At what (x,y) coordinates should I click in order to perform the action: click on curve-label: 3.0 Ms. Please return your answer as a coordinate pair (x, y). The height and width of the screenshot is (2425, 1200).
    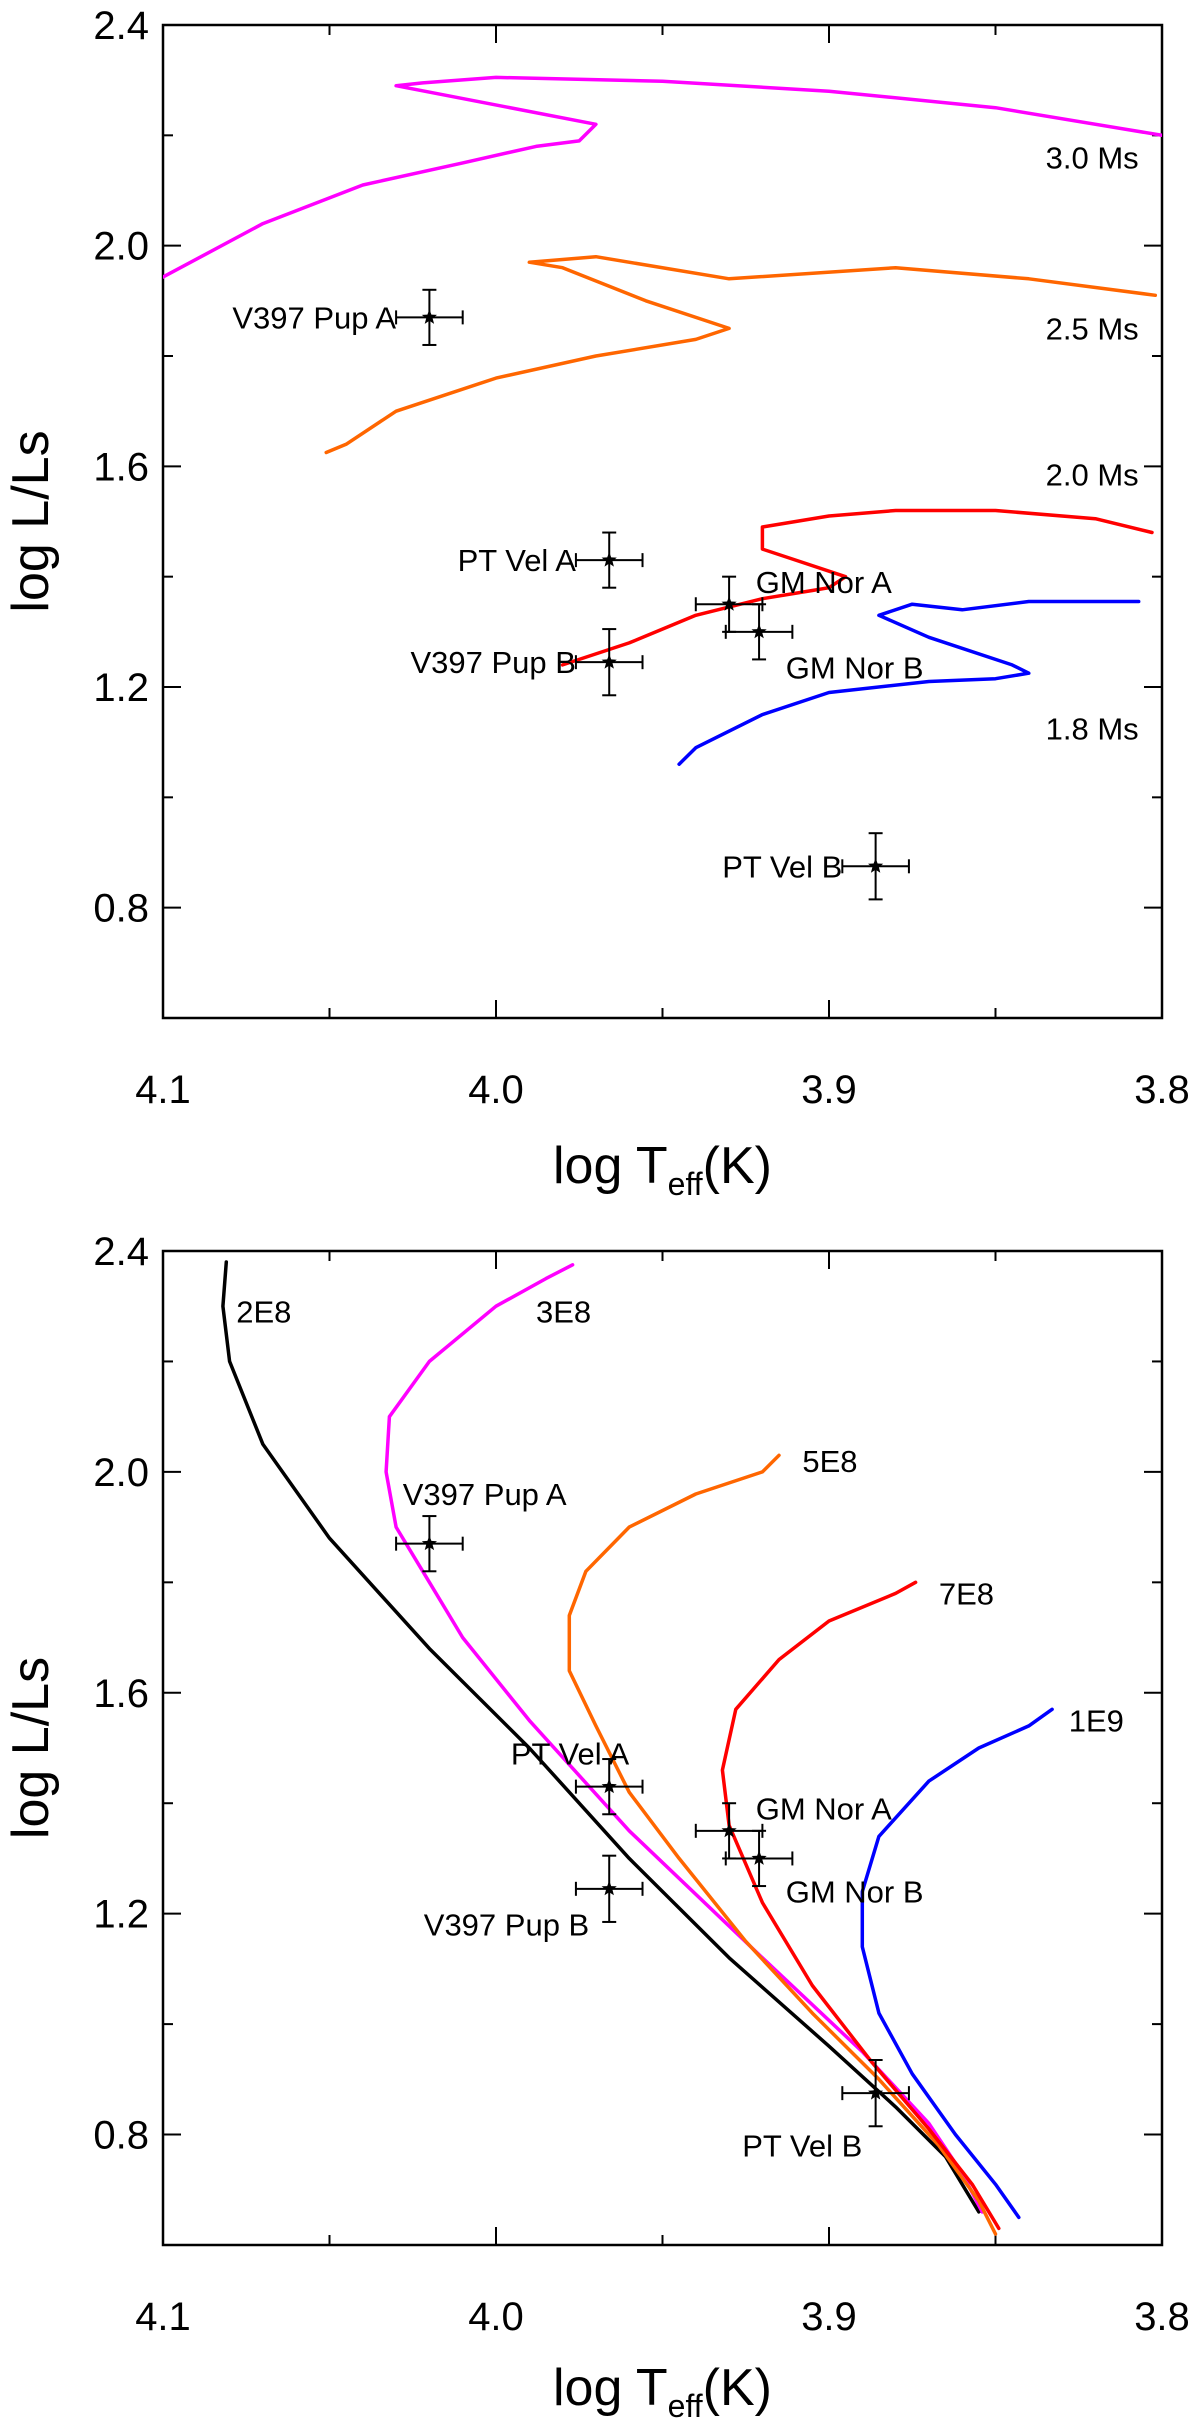
    Looking at the image, I should click on (1092, 157).